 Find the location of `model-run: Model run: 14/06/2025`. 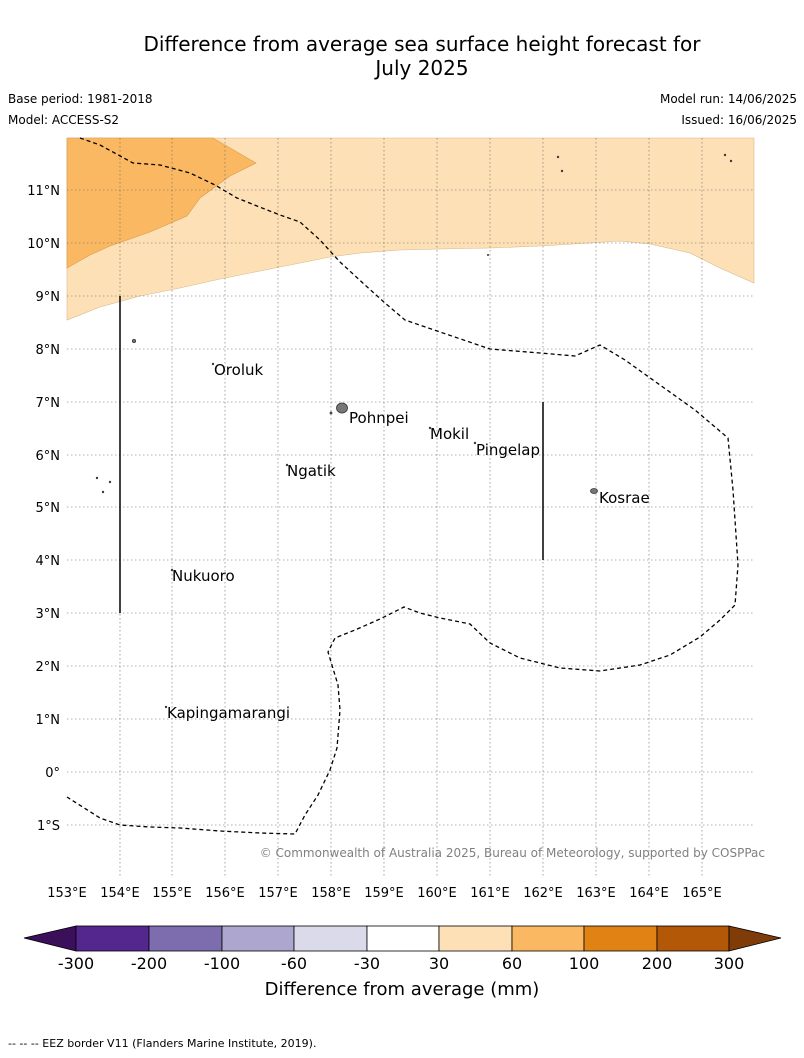

model-run: Model run: 14/06/2025 is located at coordinates (728, 99).